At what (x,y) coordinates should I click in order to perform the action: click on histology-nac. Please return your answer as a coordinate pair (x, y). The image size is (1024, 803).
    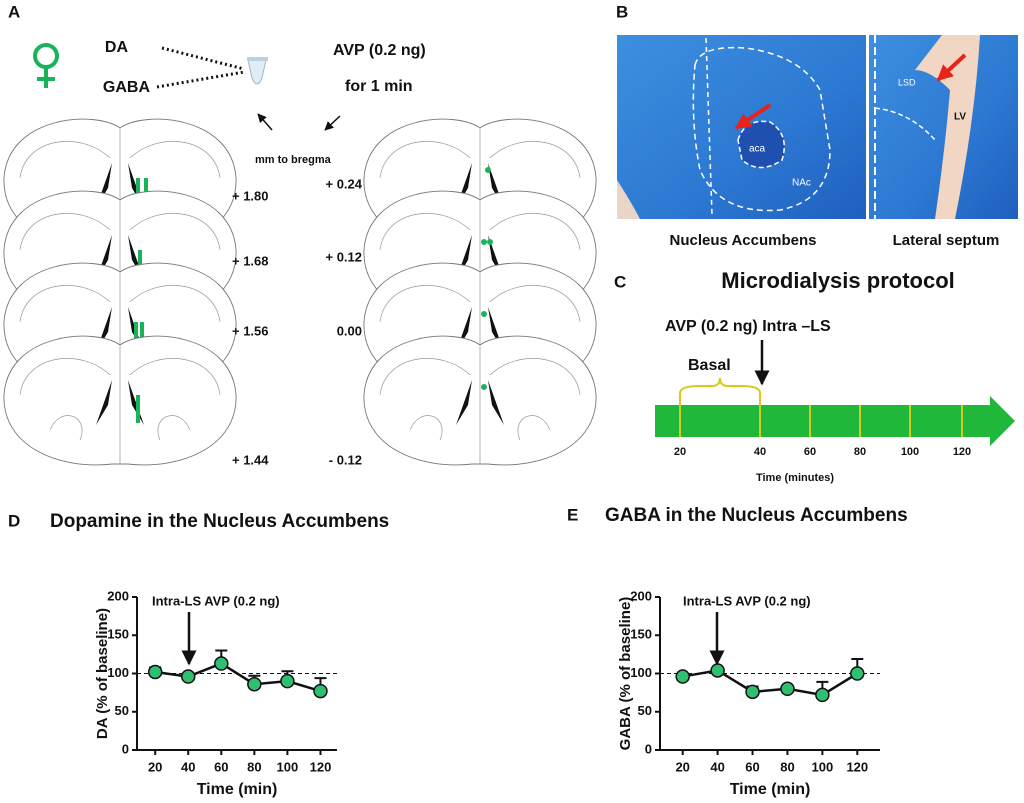
    Looking at the image, I should click on (741, 127).